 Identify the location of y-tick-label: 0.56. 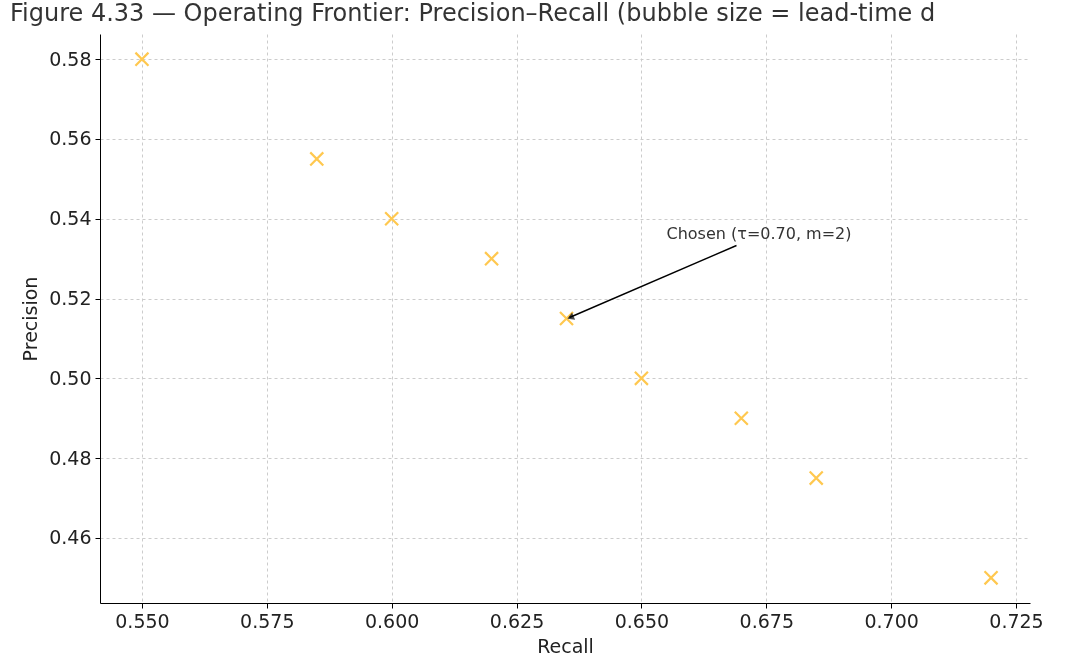
(70, 138).